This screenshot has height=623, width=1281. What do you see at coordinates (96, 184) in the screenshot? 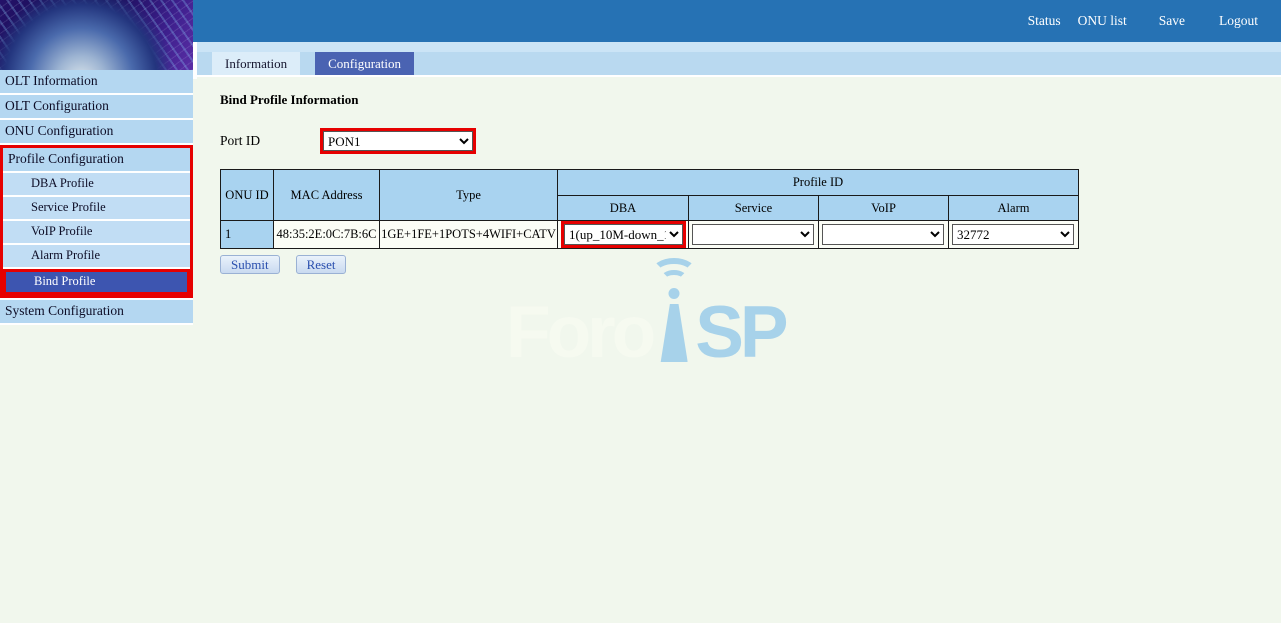
I see `sidebar-item-dba-profile: DBA Profile` at bounding box center [96, 184].